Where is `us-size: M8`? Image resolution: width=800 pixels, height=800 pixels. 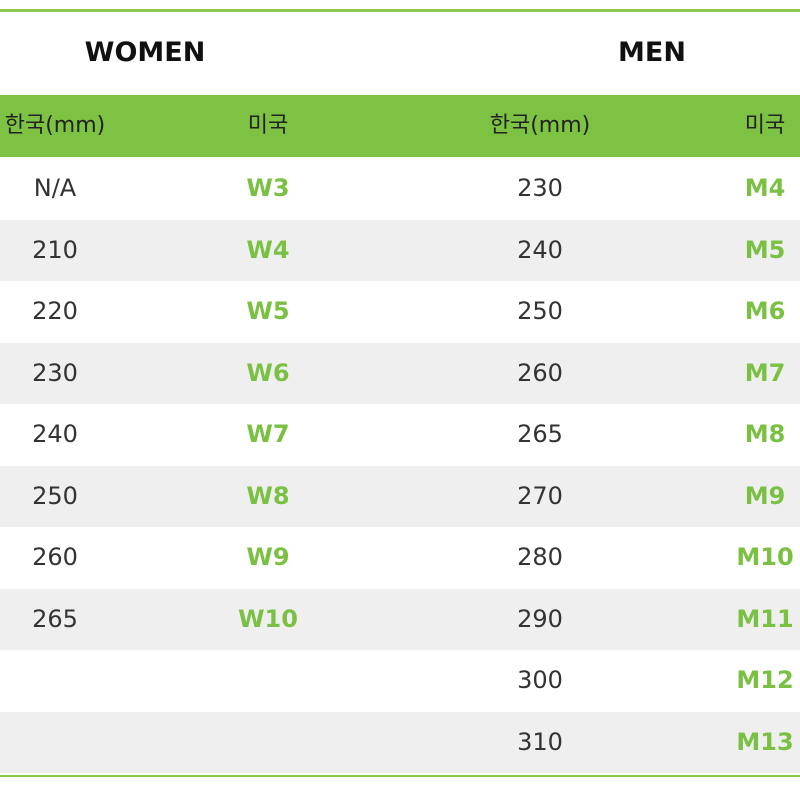 us-size: M8 is located at coordinates (765, 434).